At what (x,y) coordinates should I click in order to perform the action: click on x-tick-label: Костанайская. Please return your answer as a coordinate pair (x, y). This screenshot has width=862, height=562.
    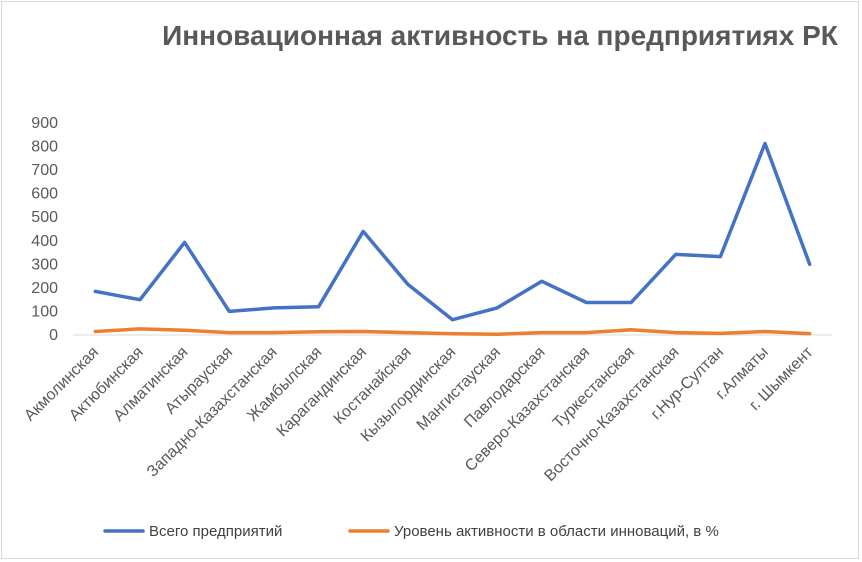
    Looking at the image, I should click on (373, 386).